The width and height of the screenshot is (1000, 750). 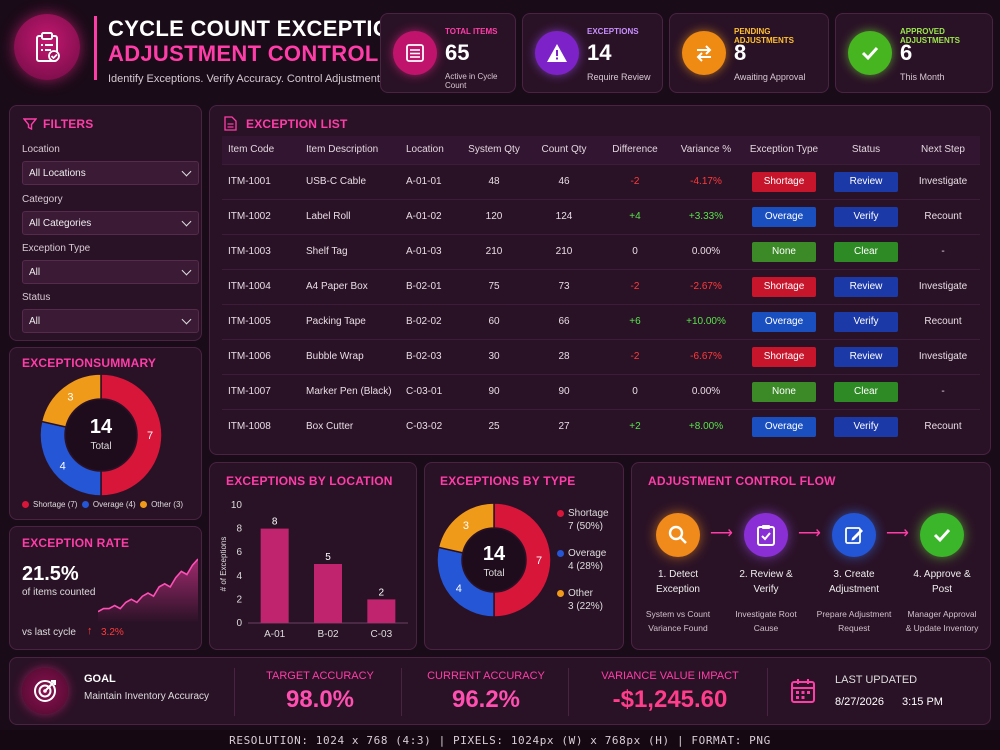 What do you see at coordinates (678, 614) in the screenshot?
I see `flow-step-desc-line: System vs Count` at bounding box center [678, 614].